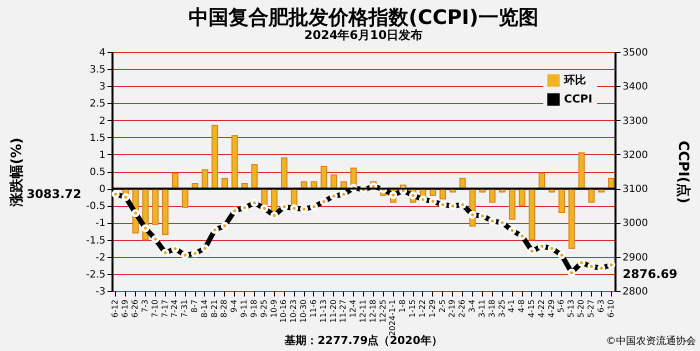 This screenshot has height=351, width=700. I want to click on x-tick-label: 12-11, so click(363, 311).